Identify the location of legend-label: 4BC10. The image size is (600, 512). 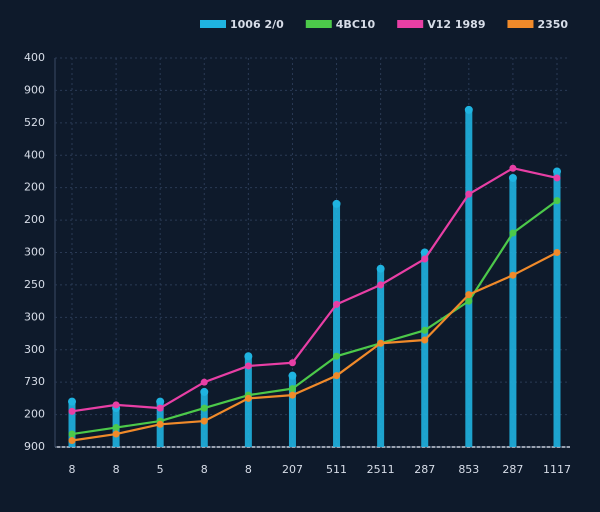
(356, 24).